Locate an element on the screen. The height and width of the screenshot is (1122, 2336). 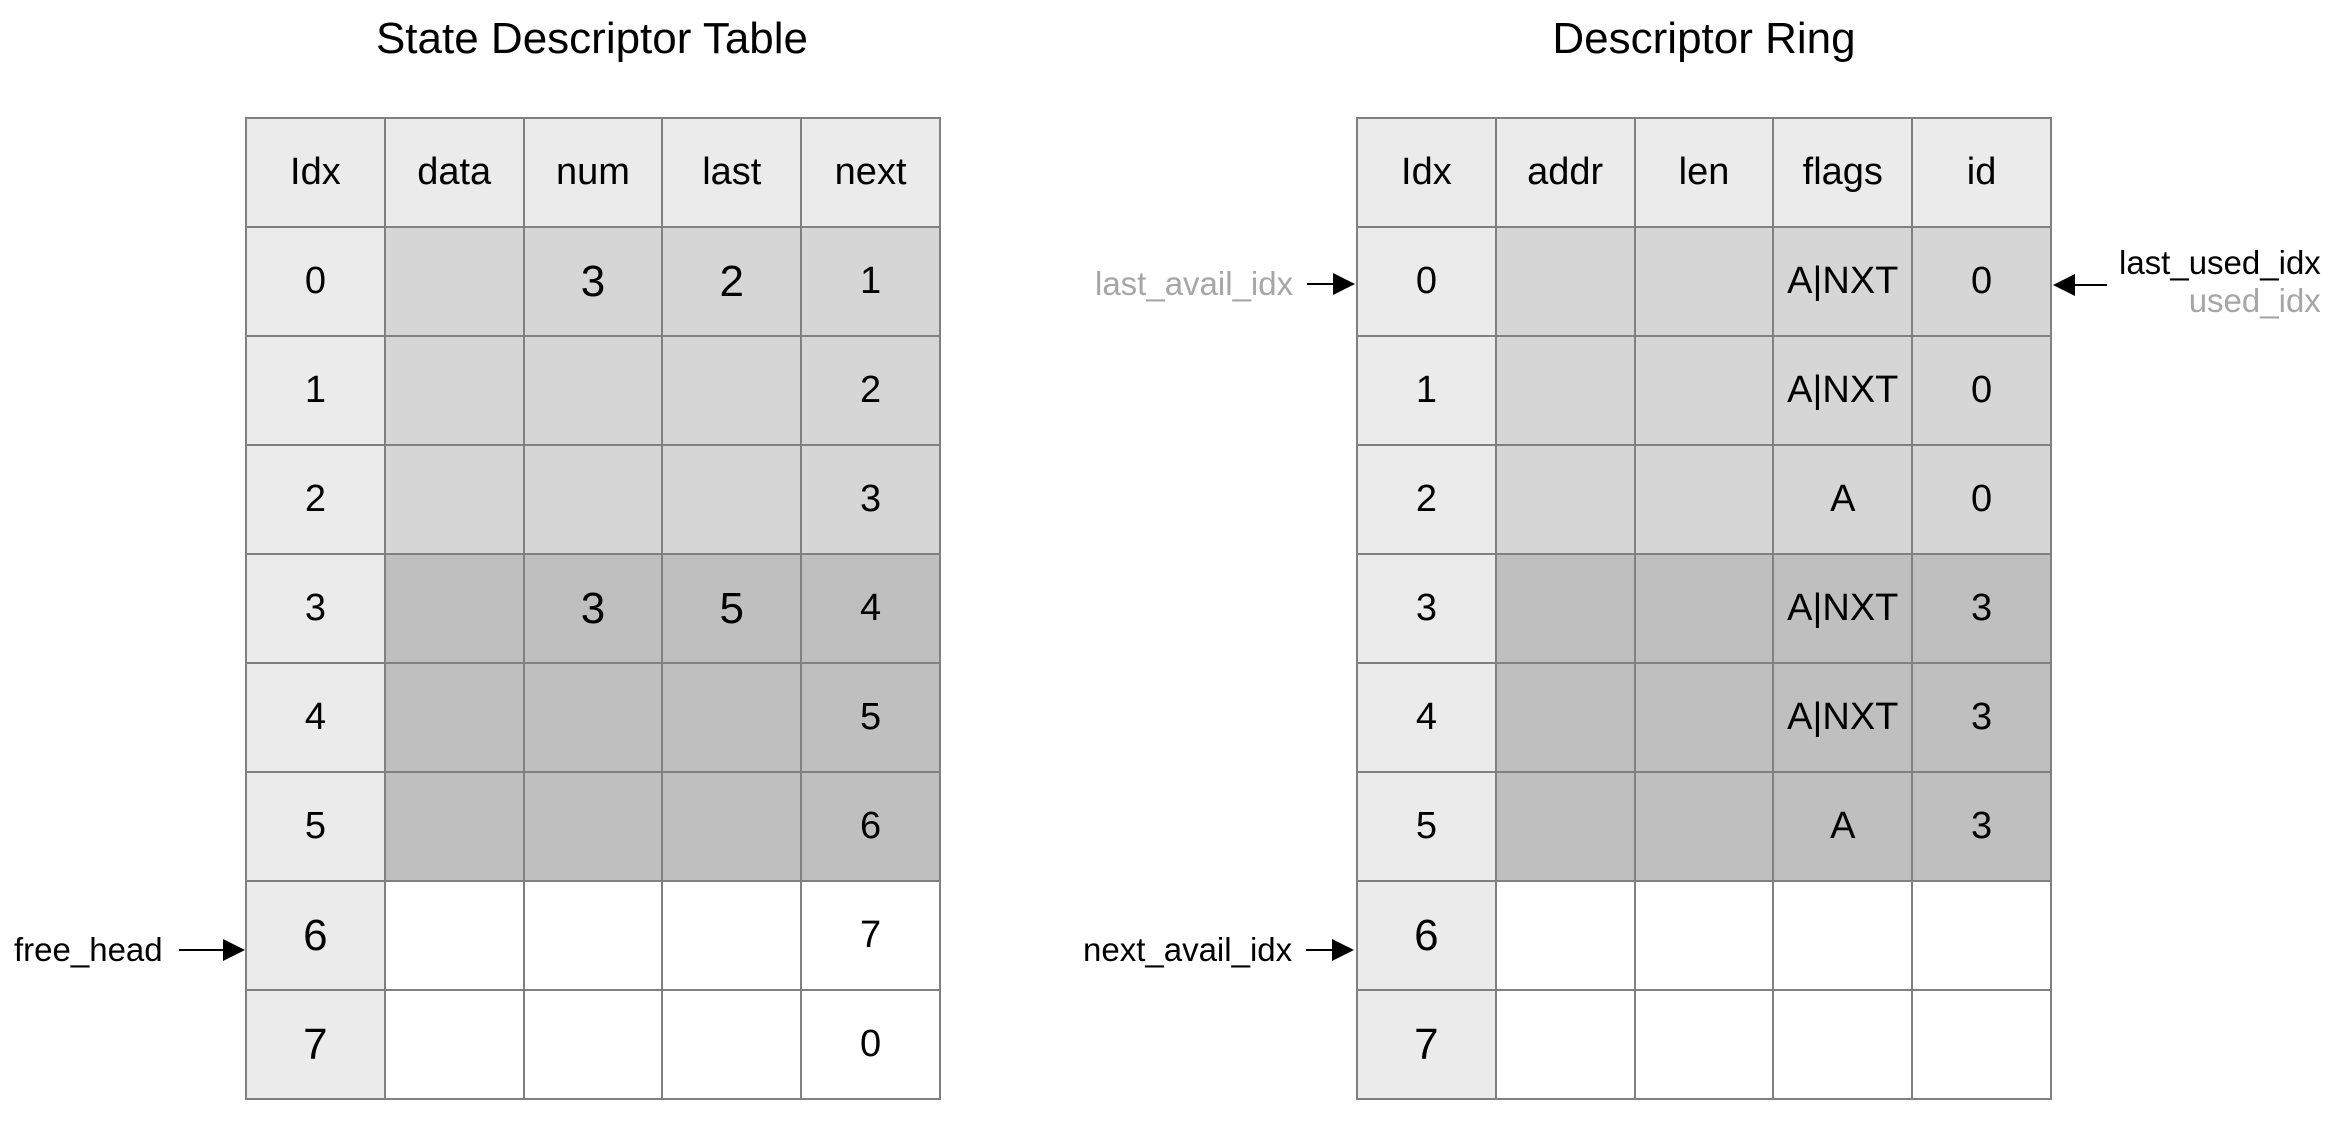
table-cell: 4 is located at coordinates (870, 608).